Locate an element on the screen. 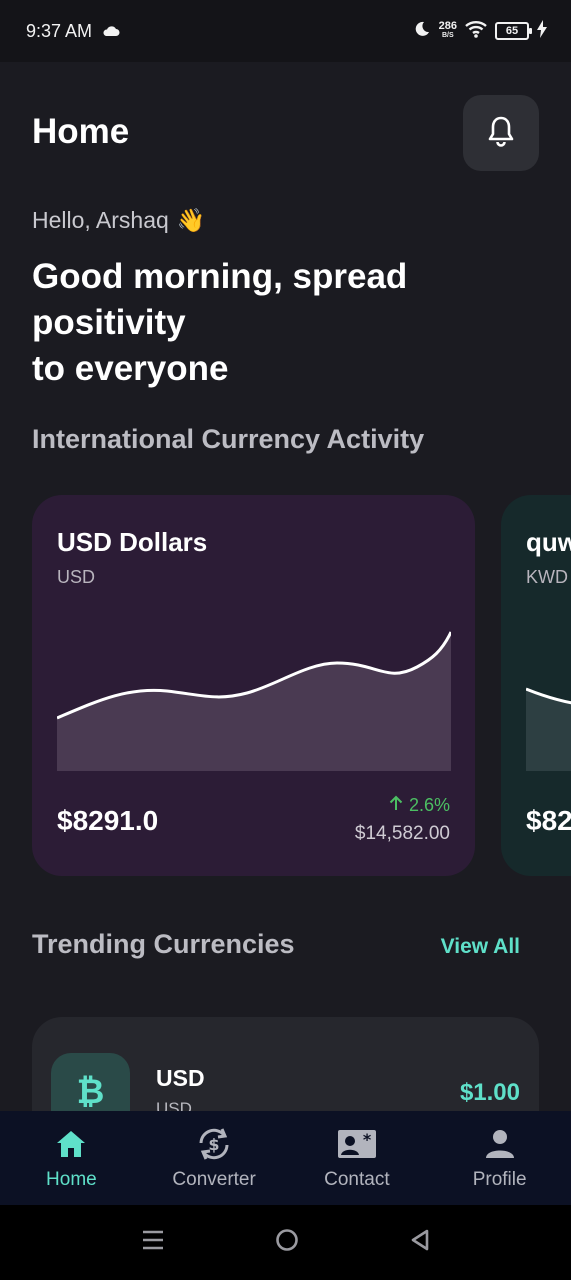  nav-converter: $ Converter is located at coordinates (214, 1158).